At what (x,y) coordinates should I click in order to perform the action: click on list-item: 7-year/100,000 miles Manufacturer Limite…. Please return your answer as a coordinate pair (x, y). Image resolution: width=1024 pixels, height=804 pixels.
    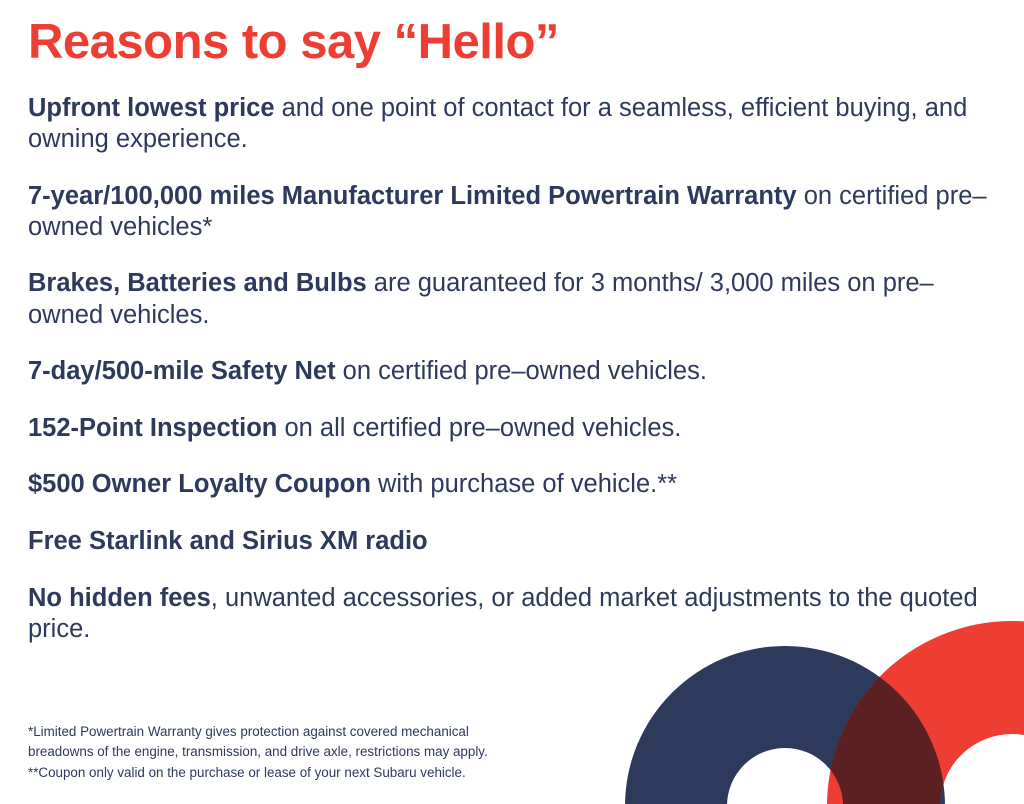
    Looking at the image, I should click on (508, 212).